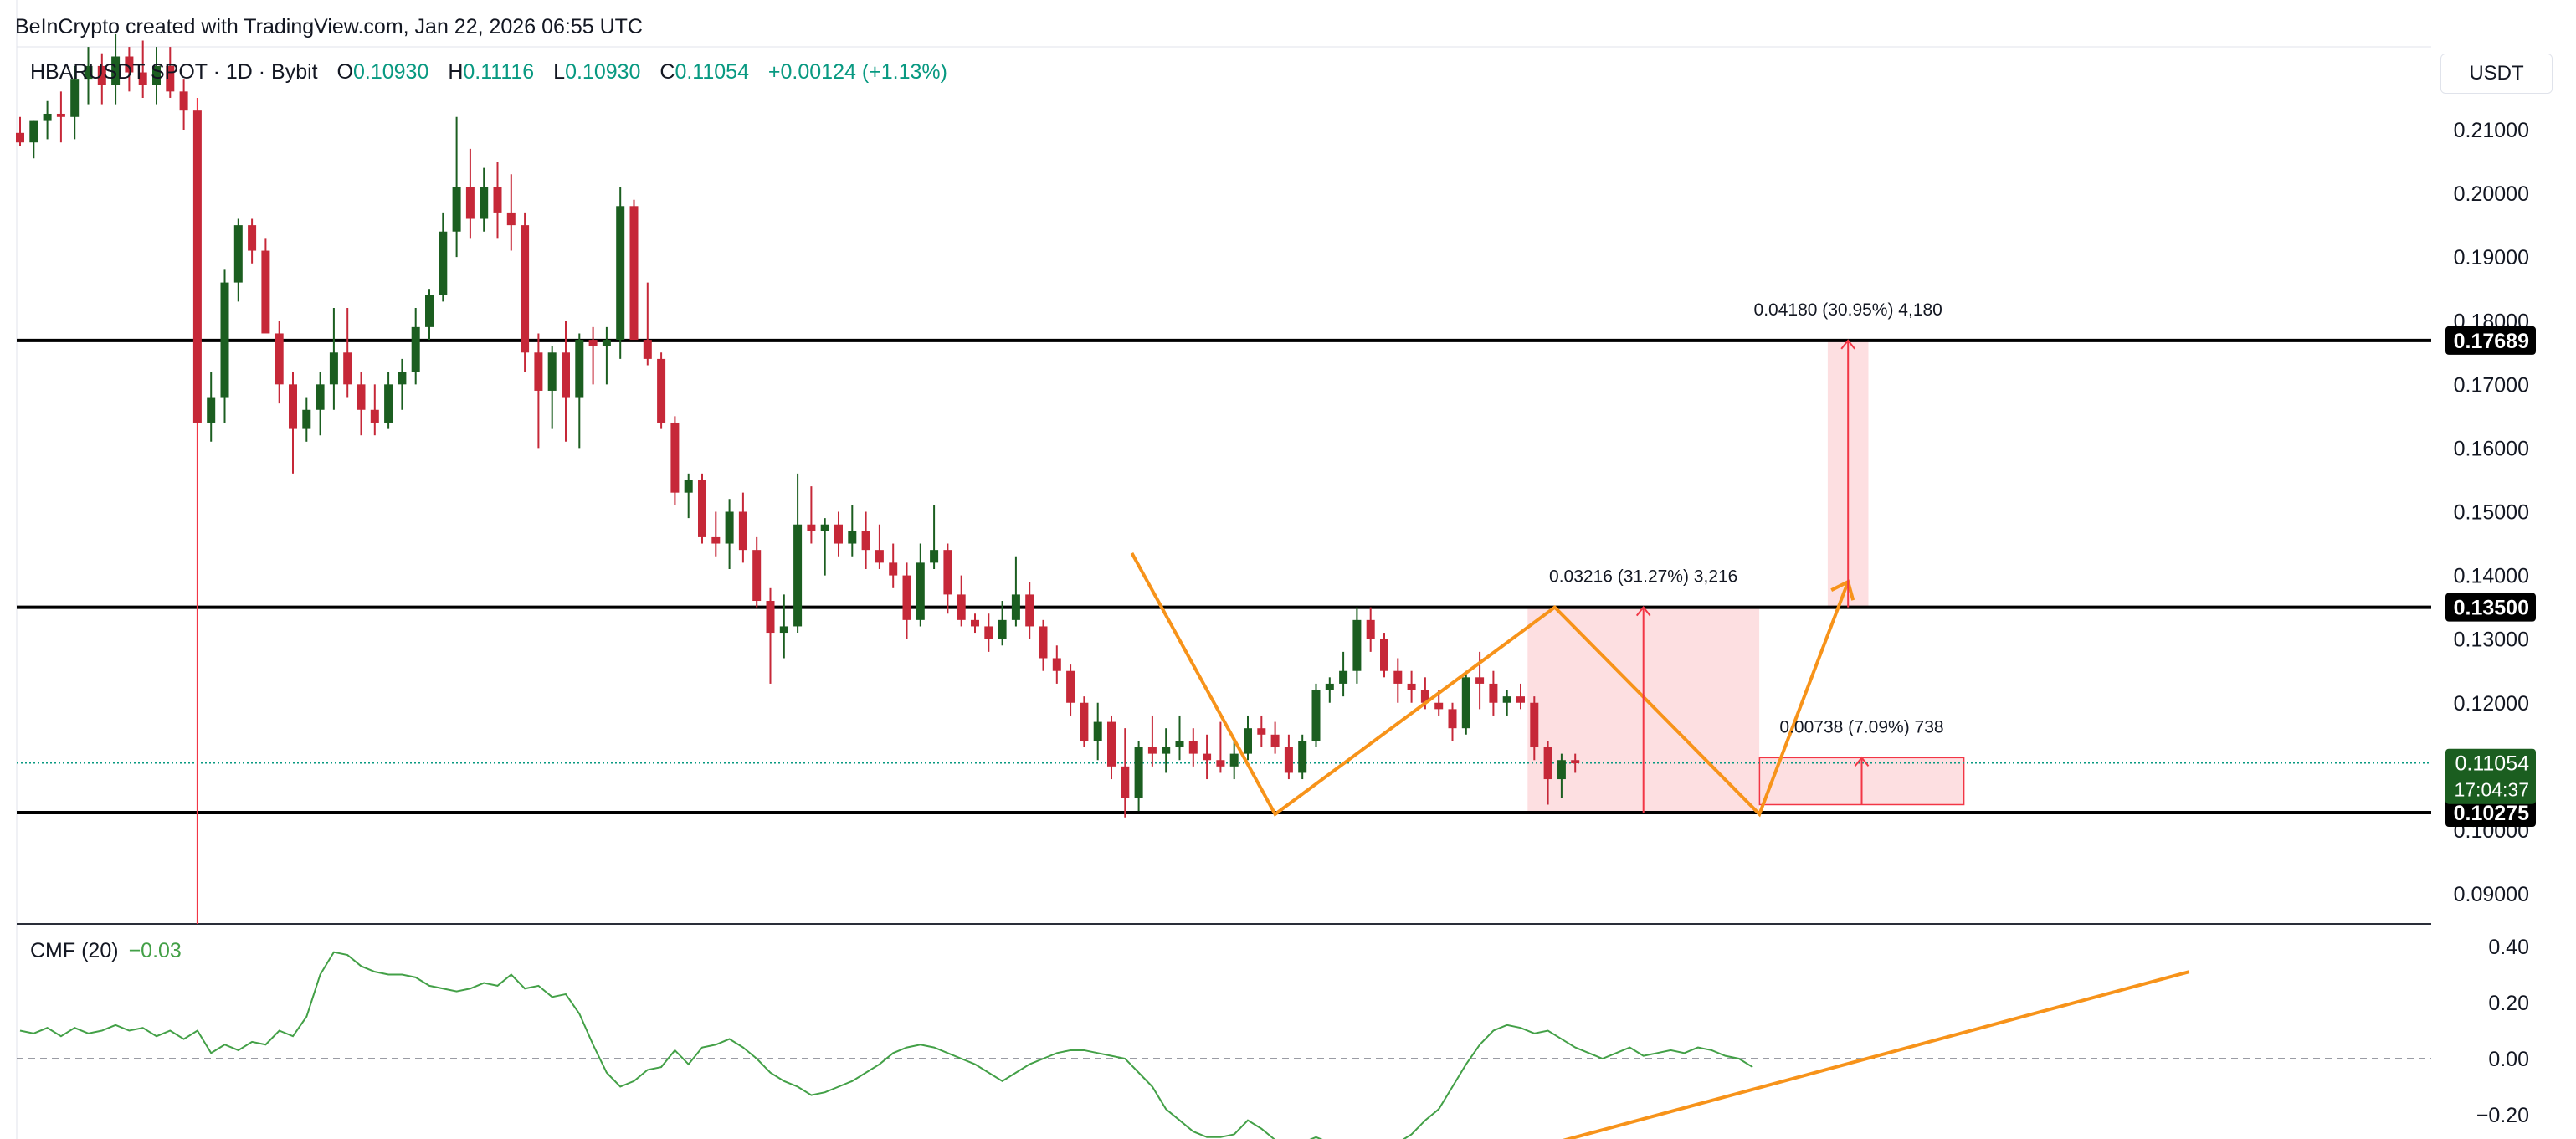  Describe the element at coordinates (2496, 74) in the screenshot. I see `currency-button: USDT` at that location.